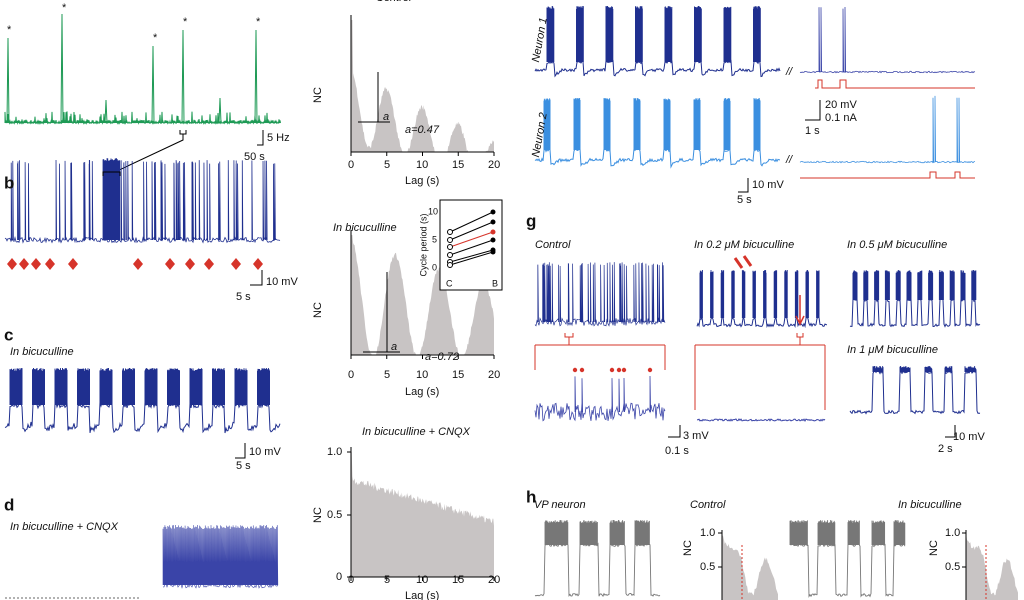 This screenshot has height=600, width=1024. What do you see at coordinates (677, 451) in the screenshot?
I see `label: 0.1 s` at bounding box center [677, 451].